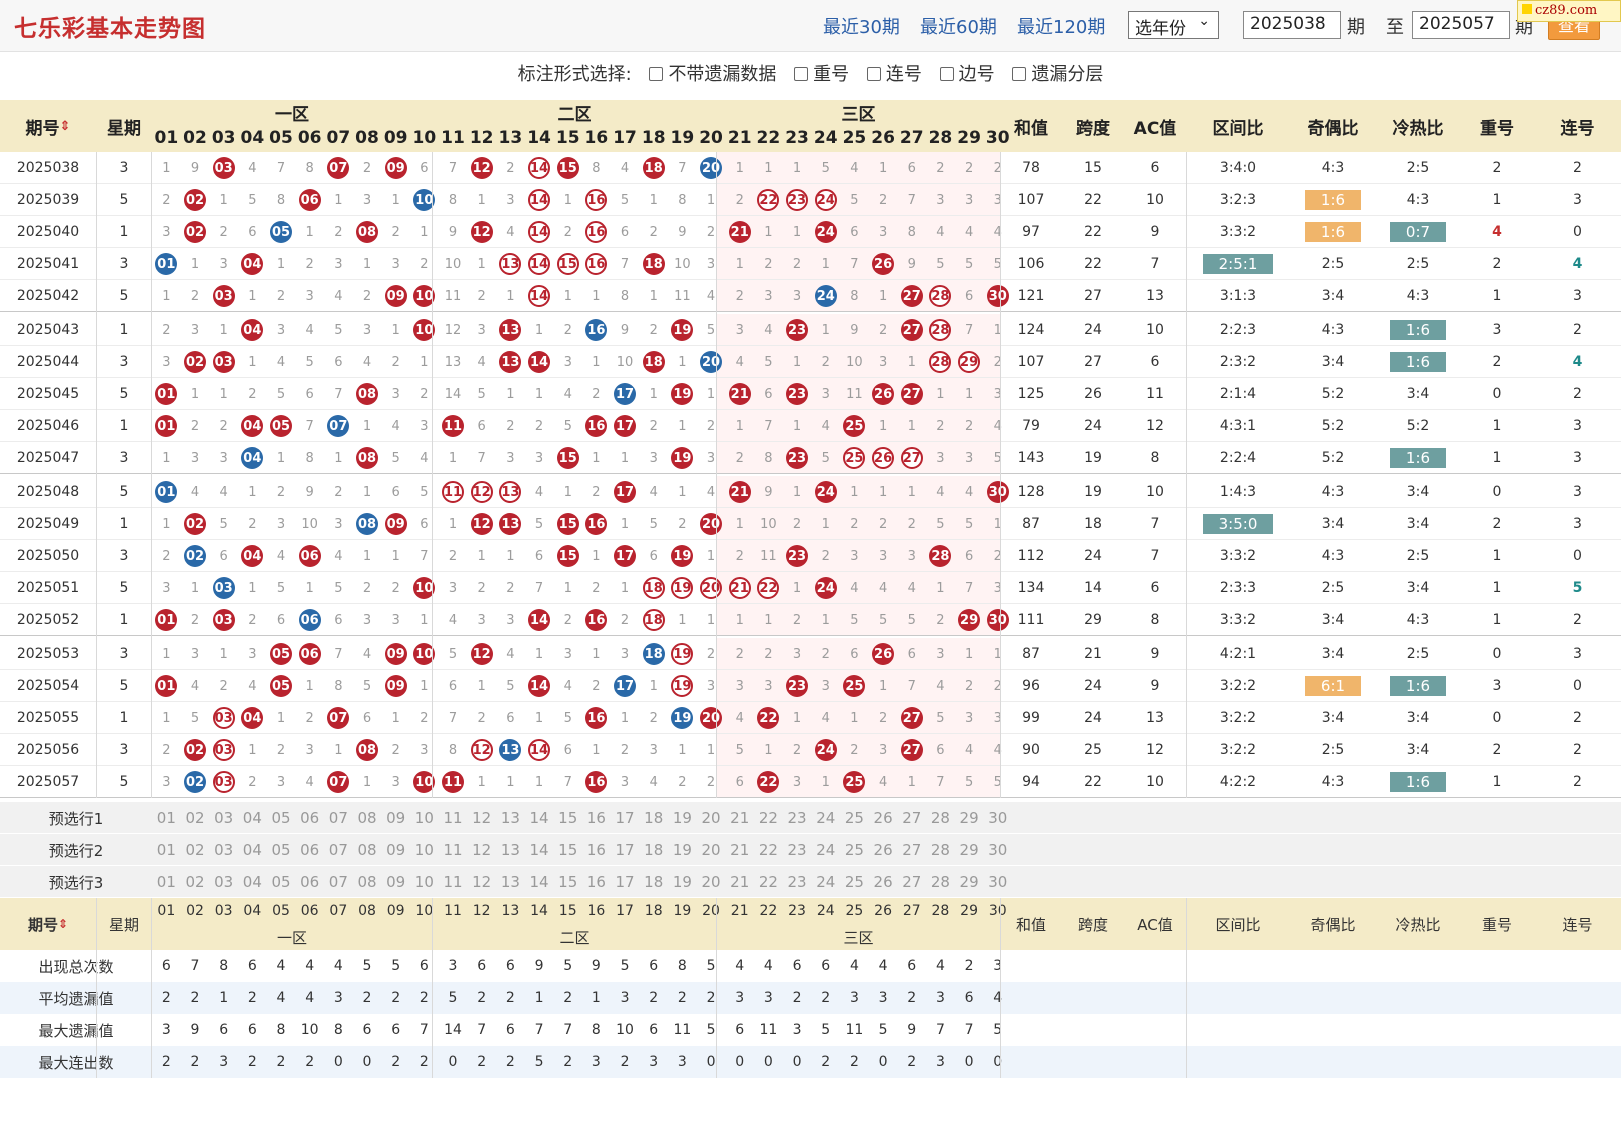  I want to click on recent-60-link: 最近60期, so click(958, 27).